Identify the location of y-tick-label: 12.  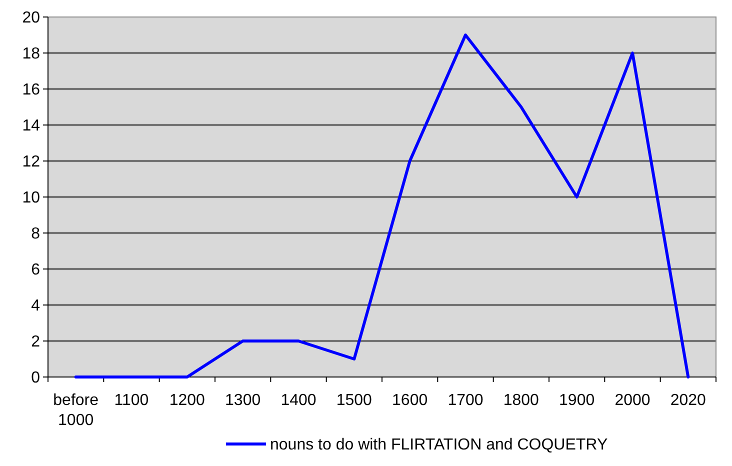
(31, 162).